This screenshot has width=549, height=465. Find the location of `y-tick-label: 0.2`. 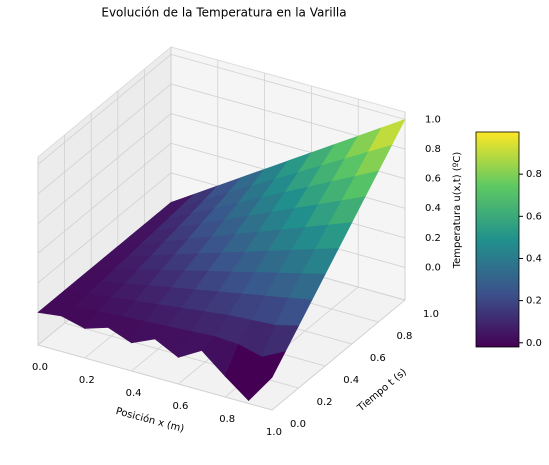

y-tick-label: 0.2 is located at coordinates (325, 402).